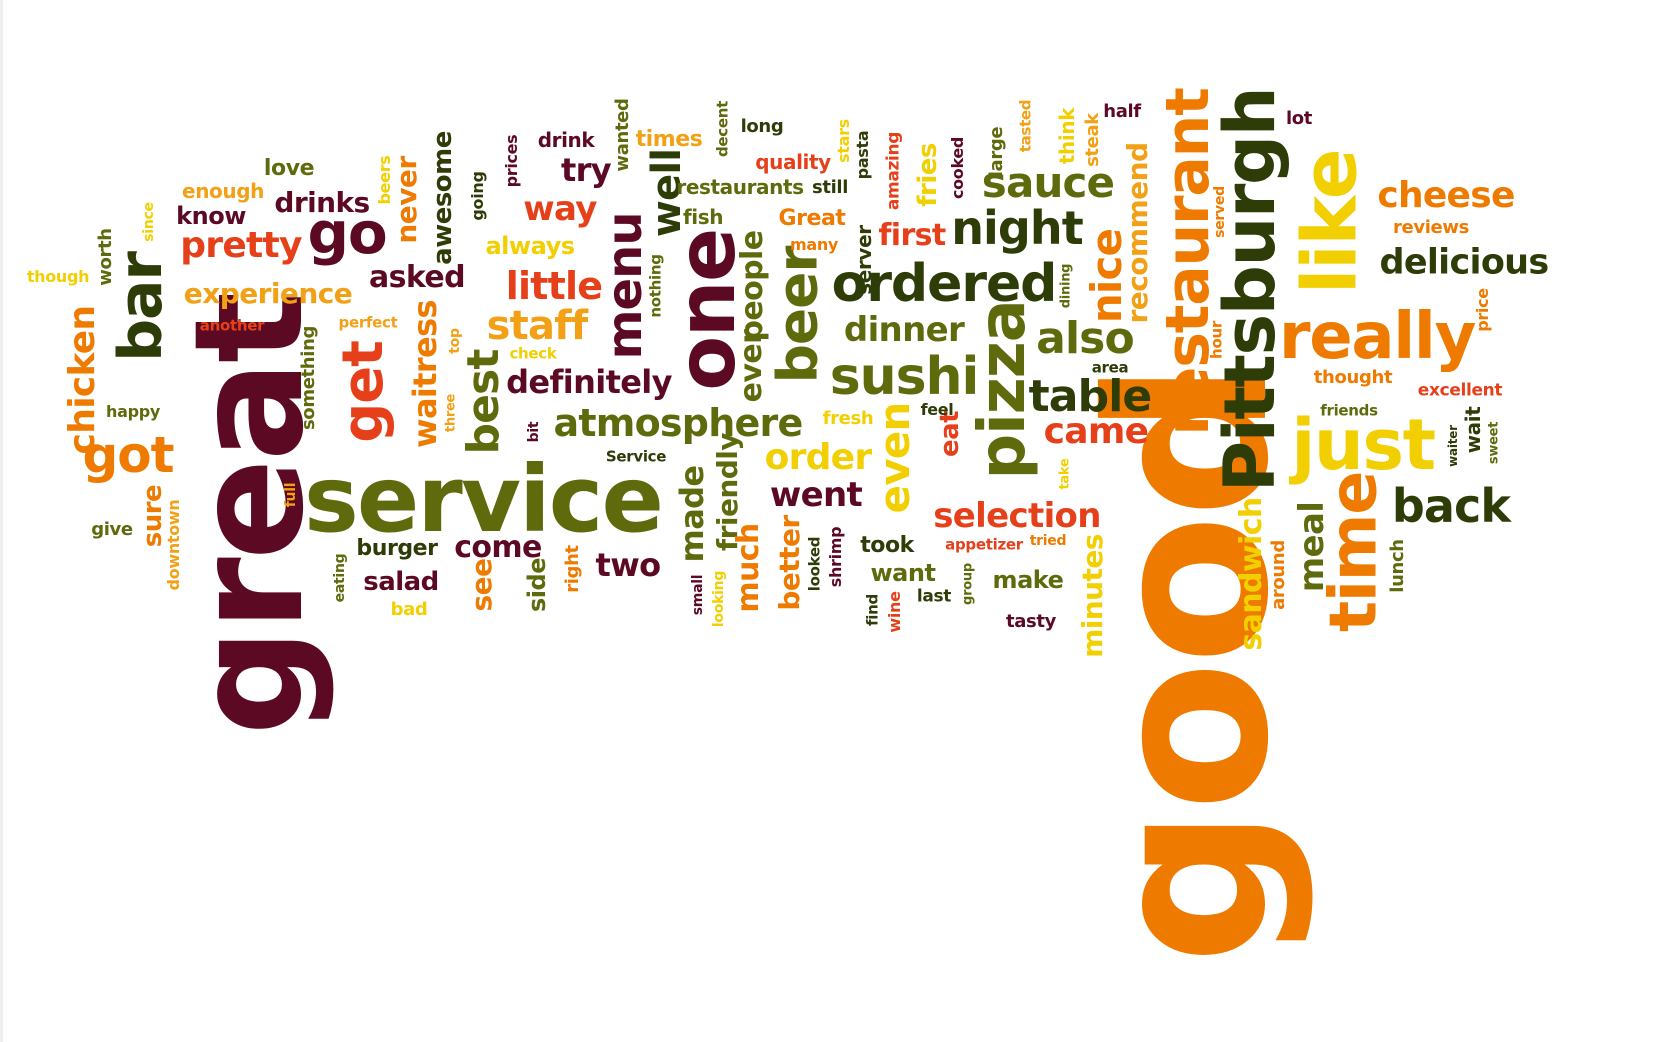  Describe the element at coordinates (862, 155) in the screenshot. I see `word-pasta: pasta` at that location.